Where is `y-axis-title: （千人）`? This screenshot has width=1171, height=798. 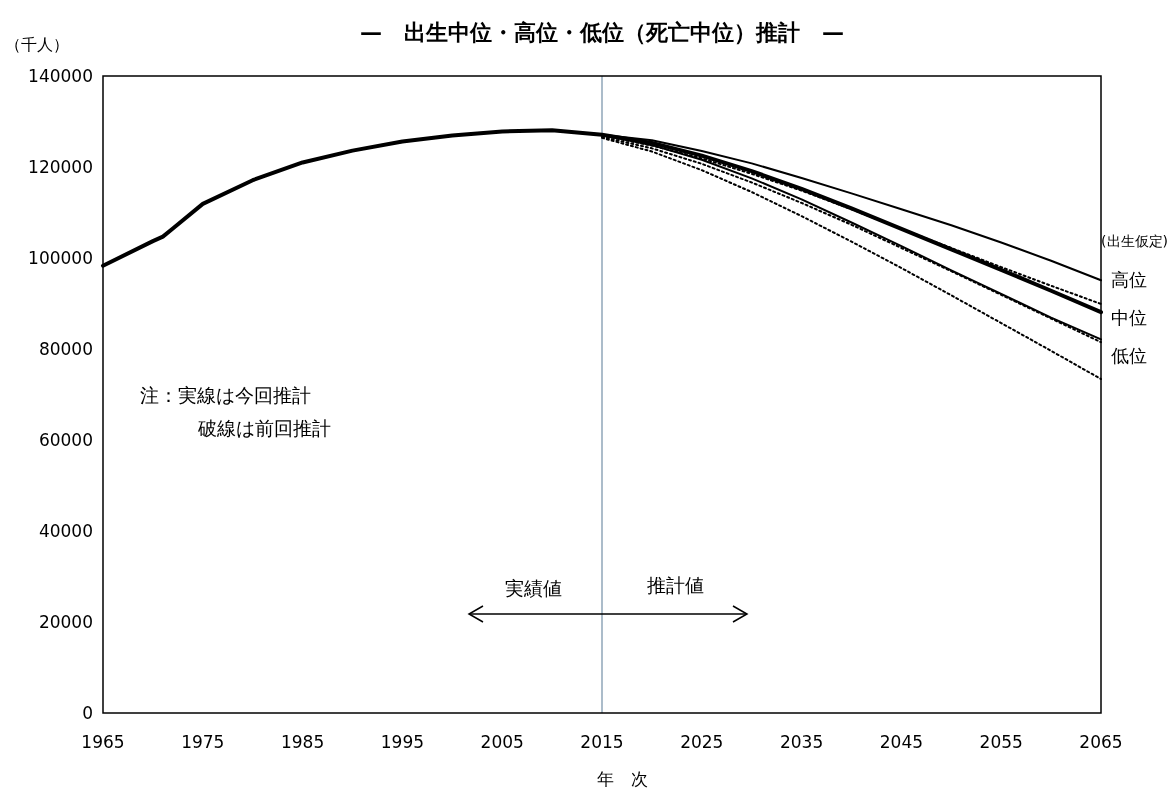 y-axis-title: （千人） is located at coordinates (37, 44).